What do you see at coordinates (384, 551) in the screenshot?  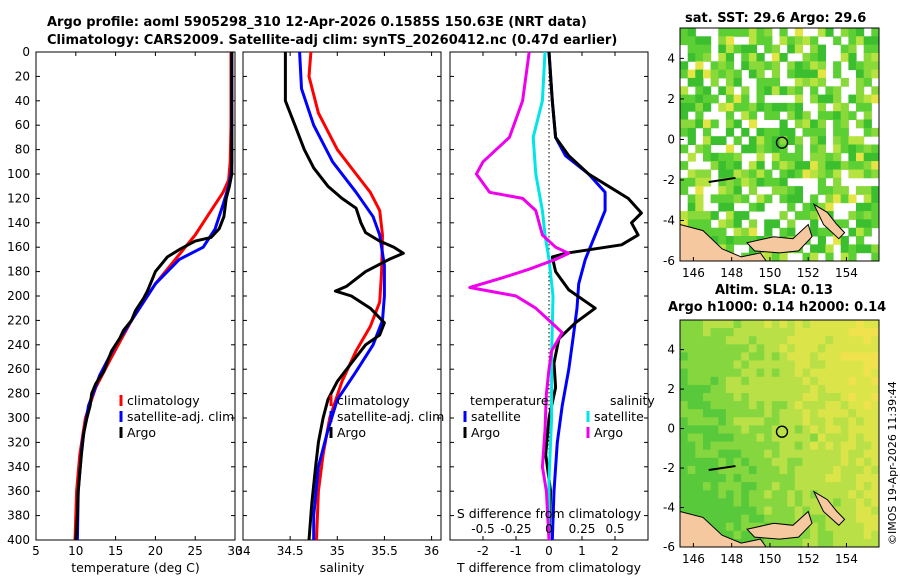 I see `x-tick-label: 35.5` at bounding box center [384, 551].